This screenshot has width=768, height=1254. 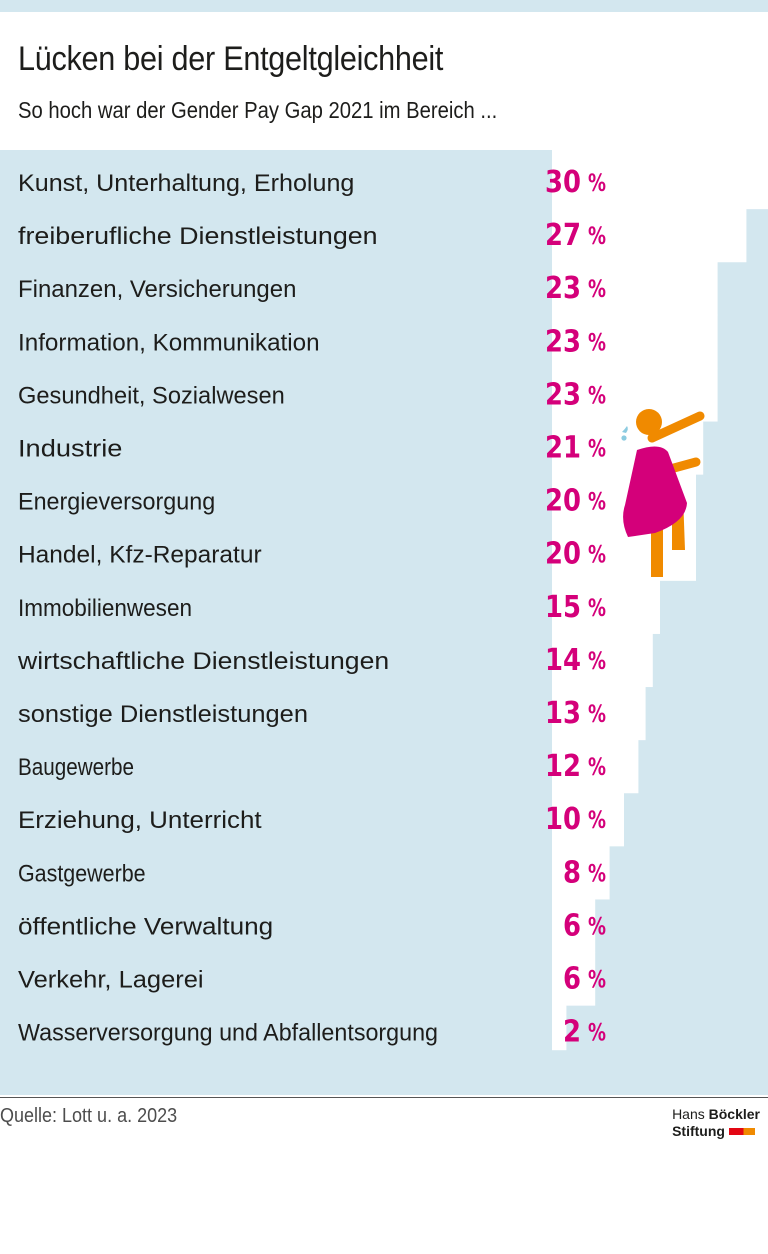 I want to click on category-label: Immobilienwesen, so click(x=105, y=608).